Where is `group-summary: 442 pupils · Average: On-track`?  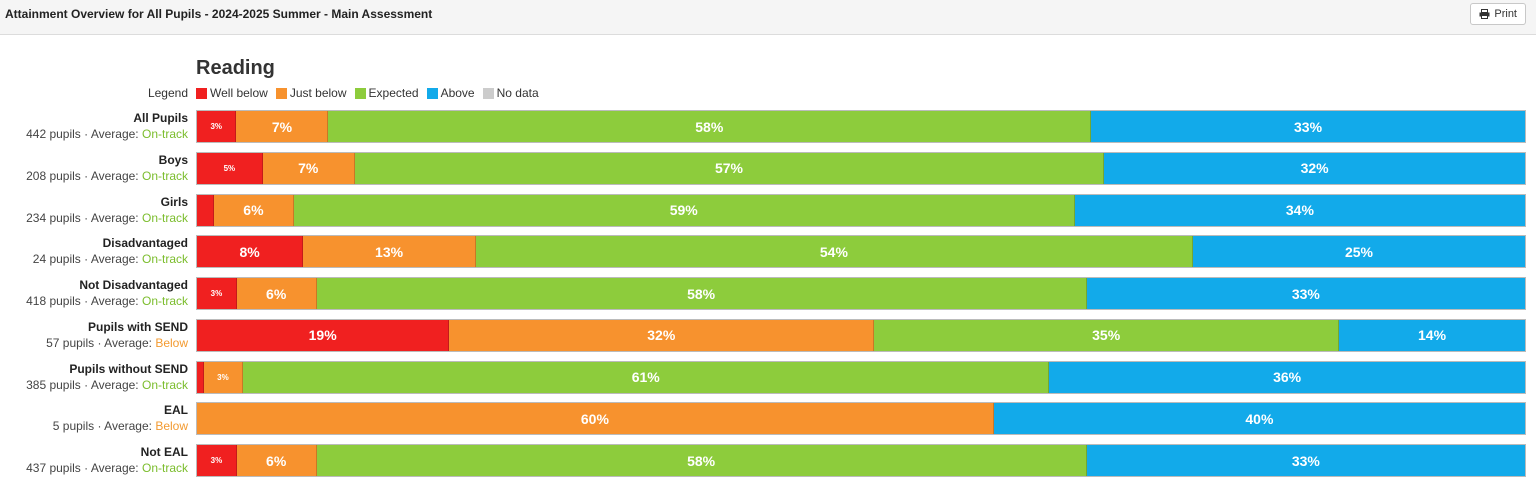 group-summary: 442 pupils · Average: On-track is located at coordinates (94, 134).